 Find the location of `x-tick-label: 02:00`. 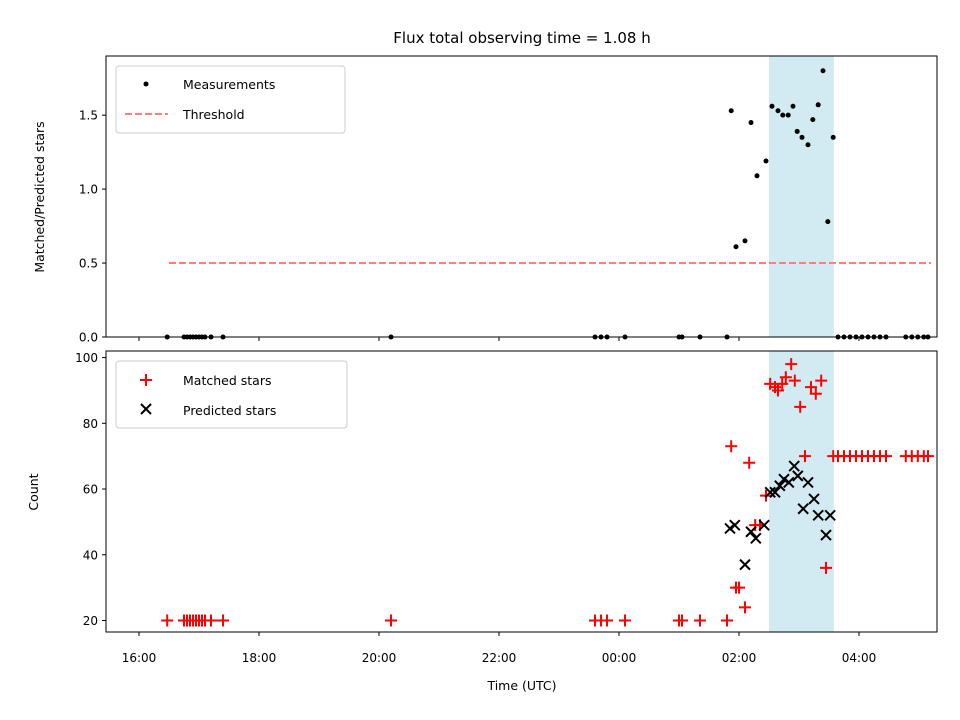

x-tick-label: 02:00 is located at coordinates (739, 658).